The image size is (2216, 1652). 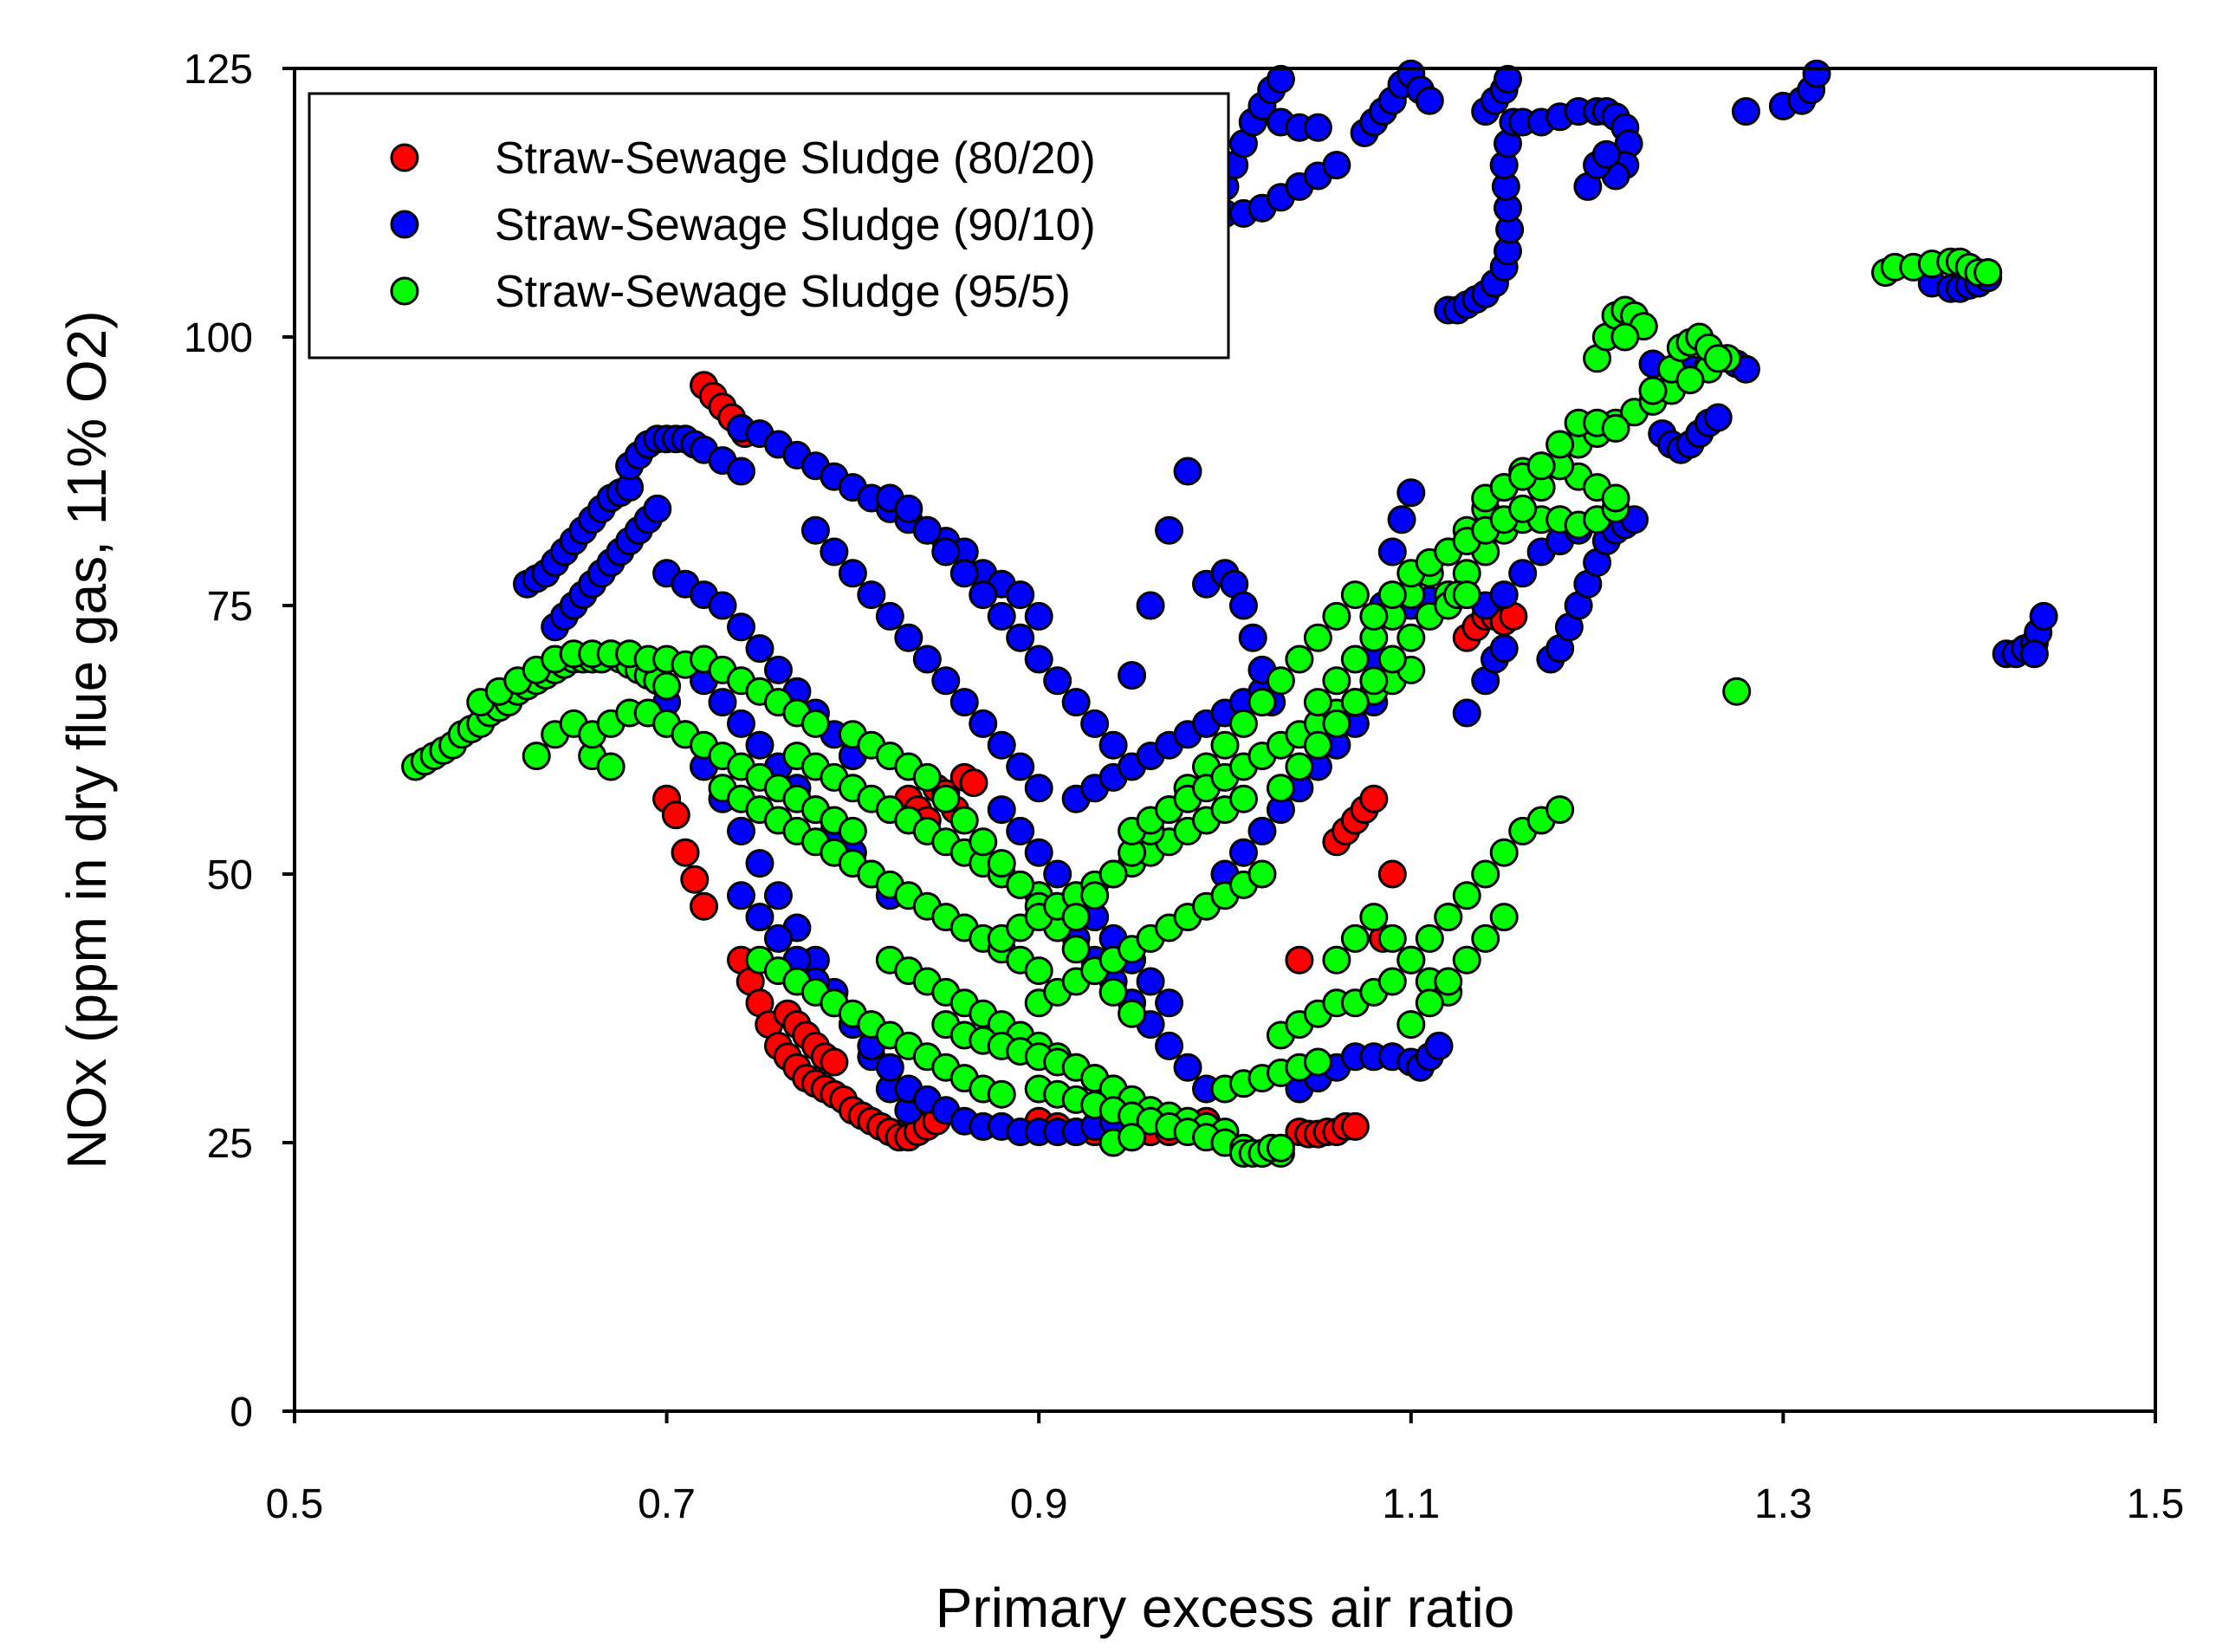 What do you see at coordinates (1225, 1608) in the screenshot?
I see `x-axis-label: Primary excess air ratio` at bounding box center [1225, 1608].